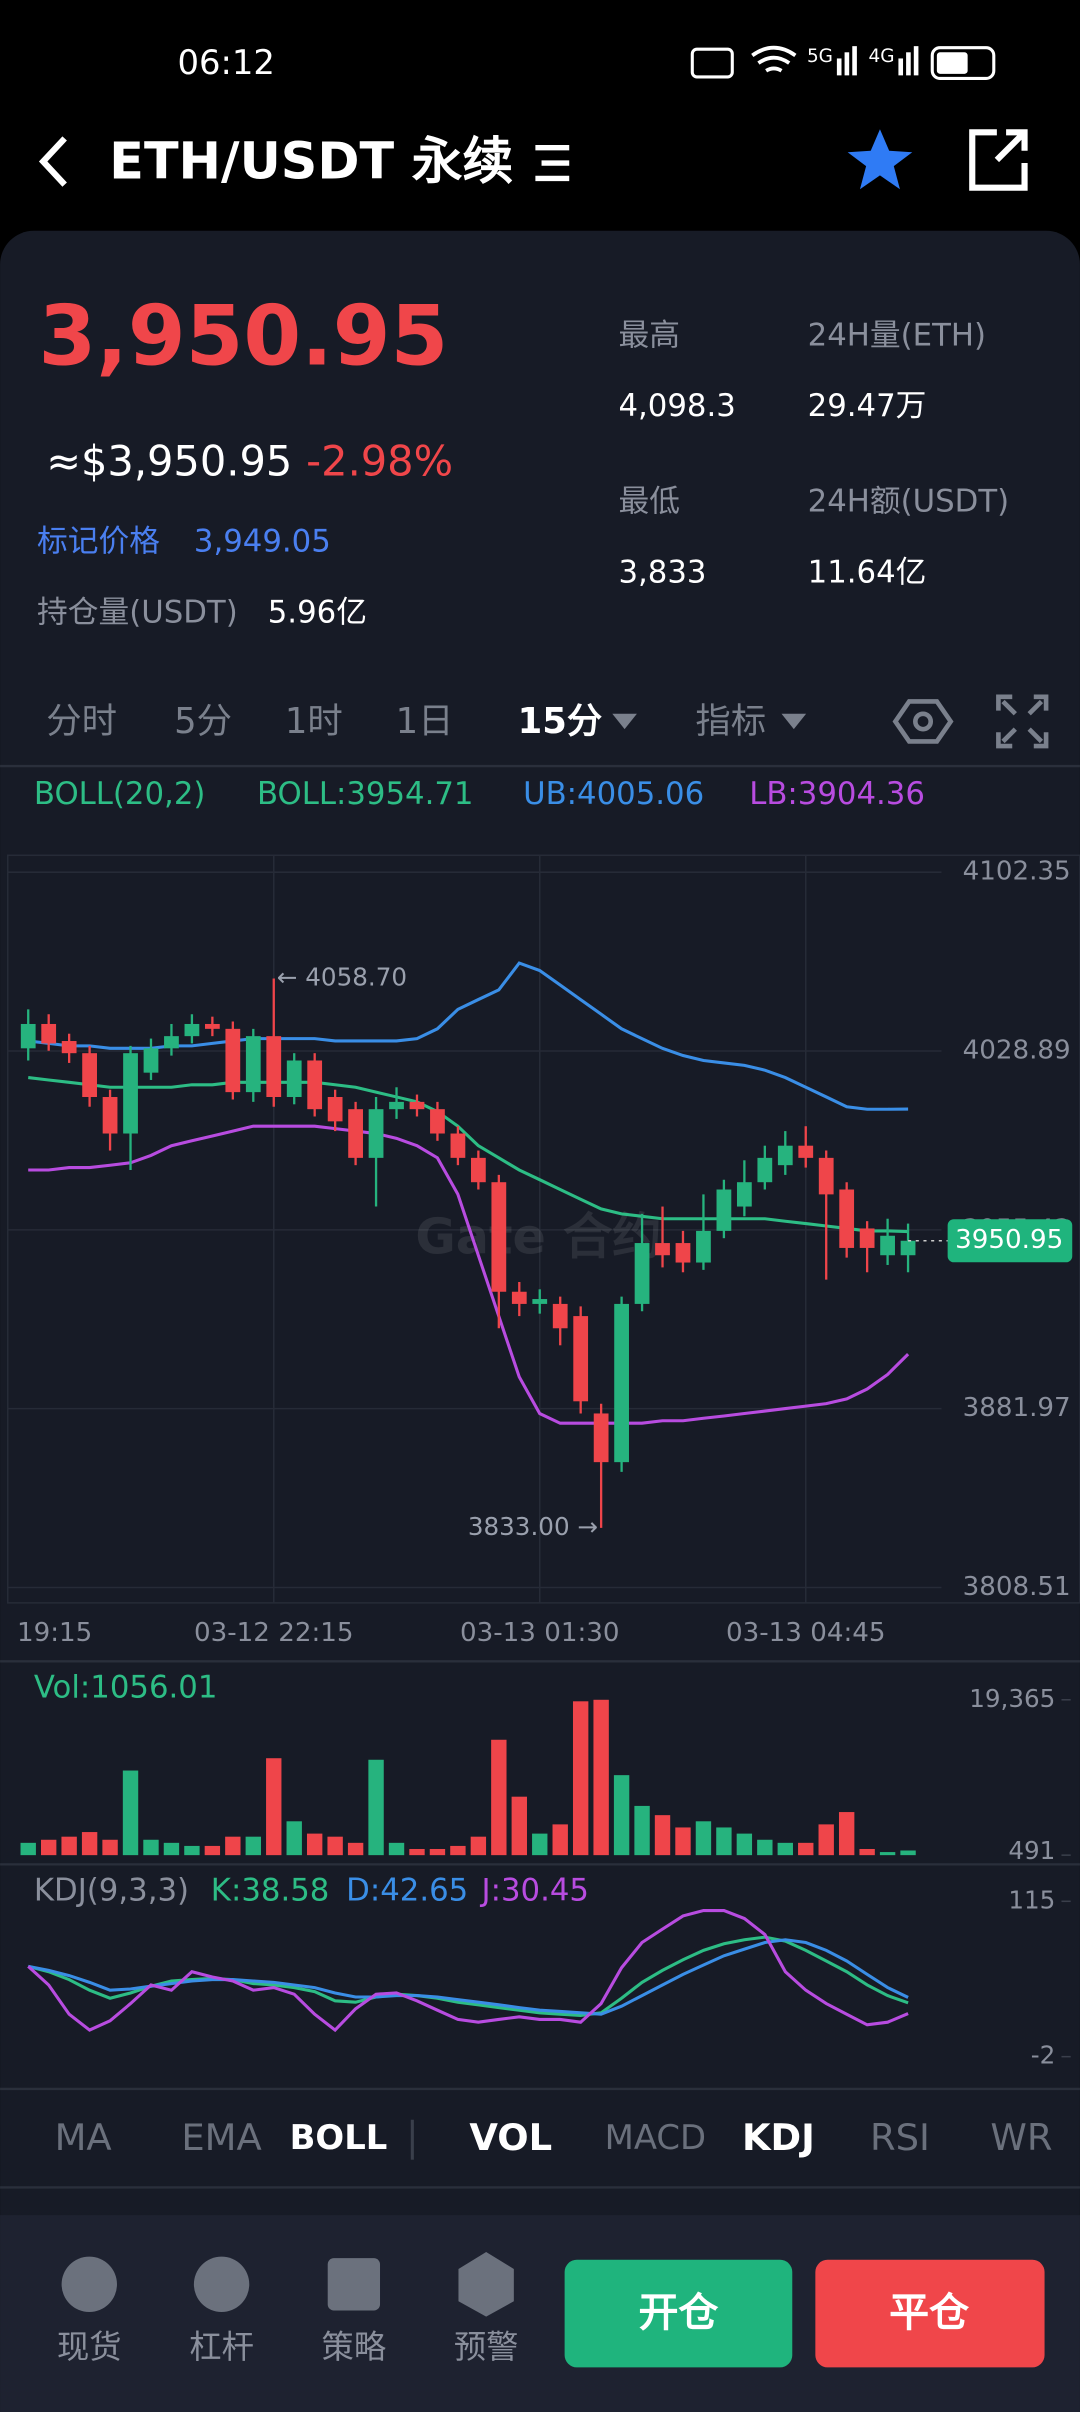 The image size is (1080, 2412). I want to click on oi-label: 持仓量(USDT), so click(137, 612).